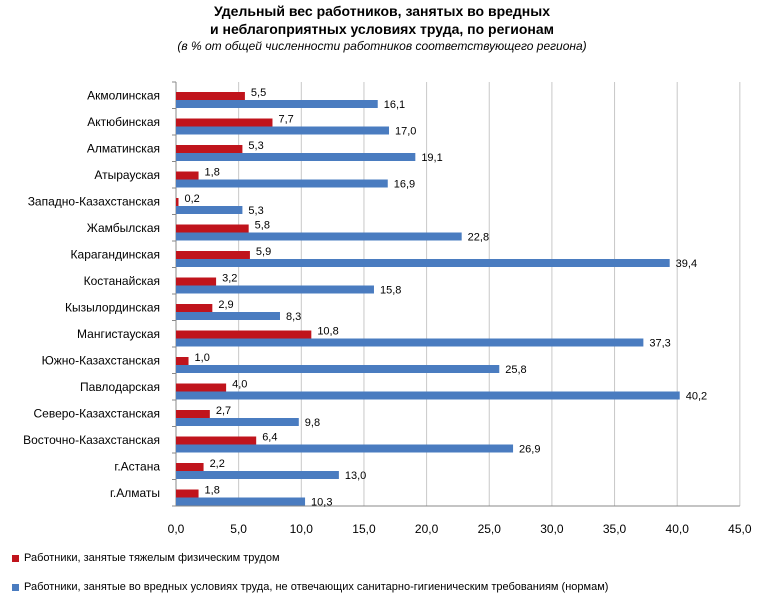  I want to click on data-label-series2: 10,3, so click(321, 503).